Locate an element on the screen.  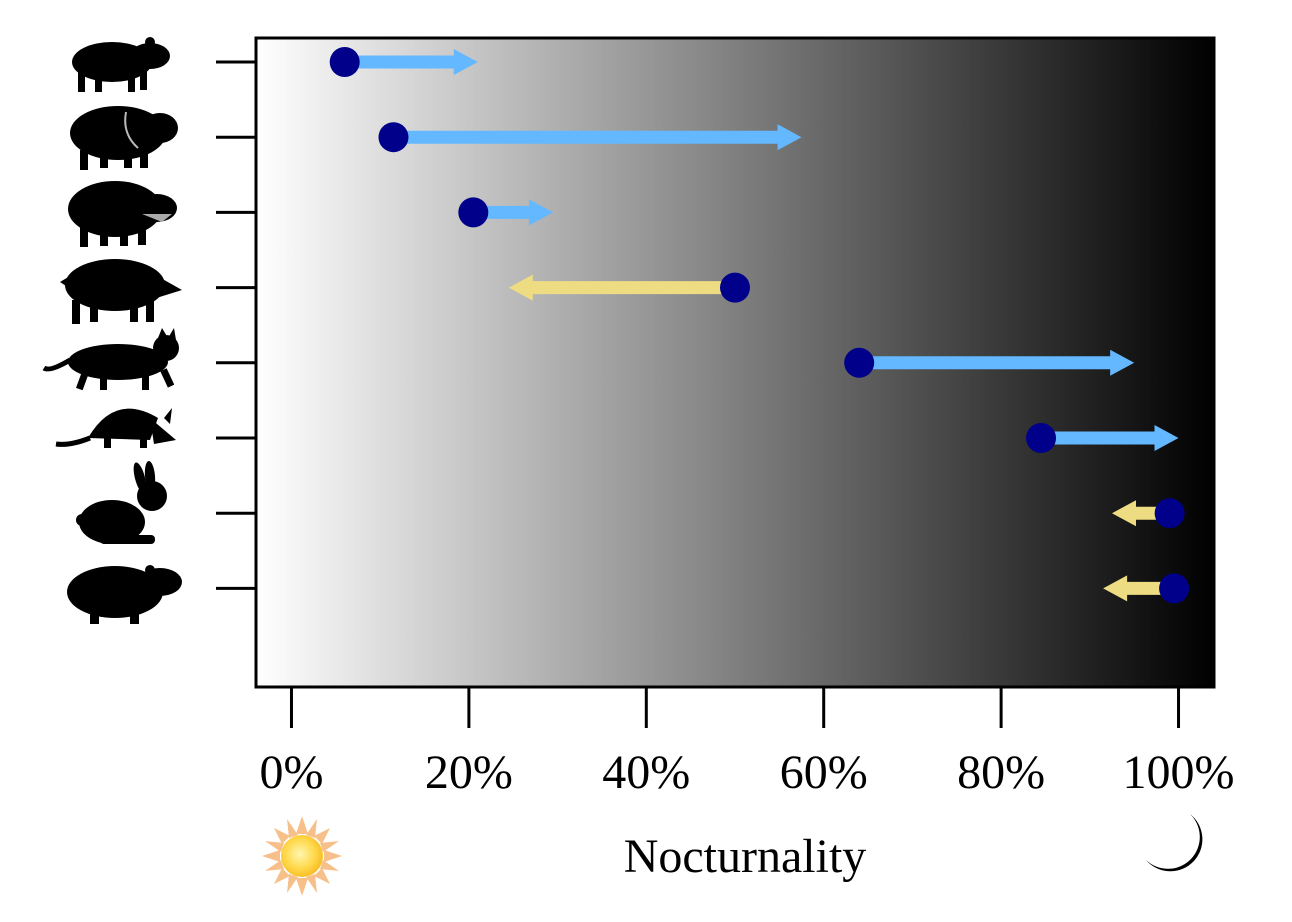
agouti-icon is located at coordinates (121, 64).